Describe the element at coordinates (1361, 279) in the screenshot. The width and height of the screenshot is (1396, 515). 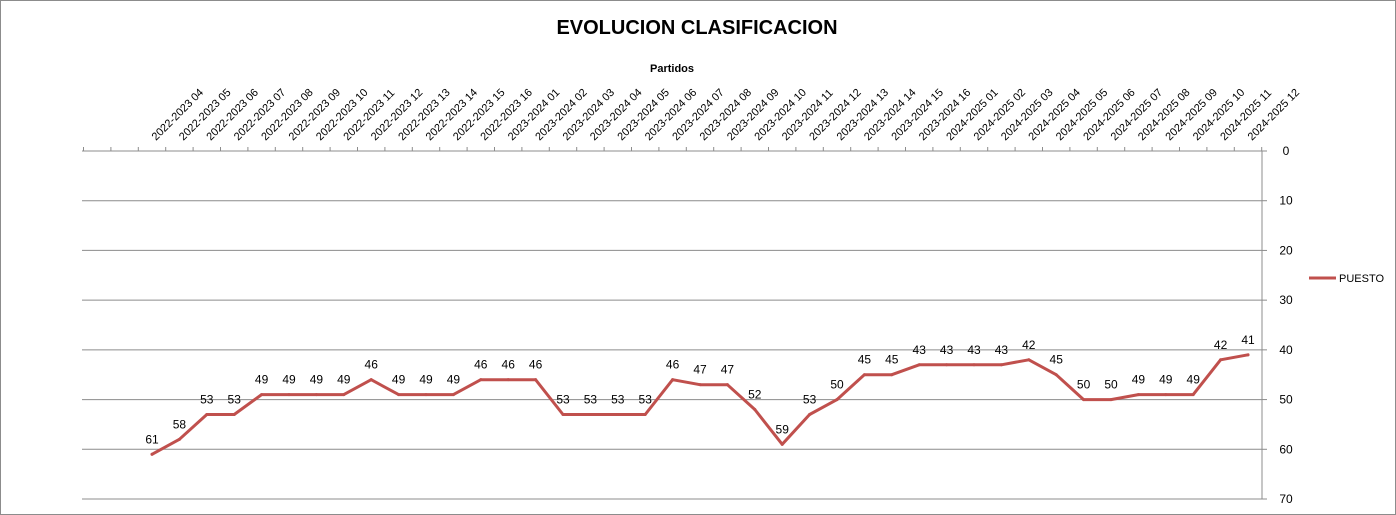
I see `legend-label: PUESTO` at that location.